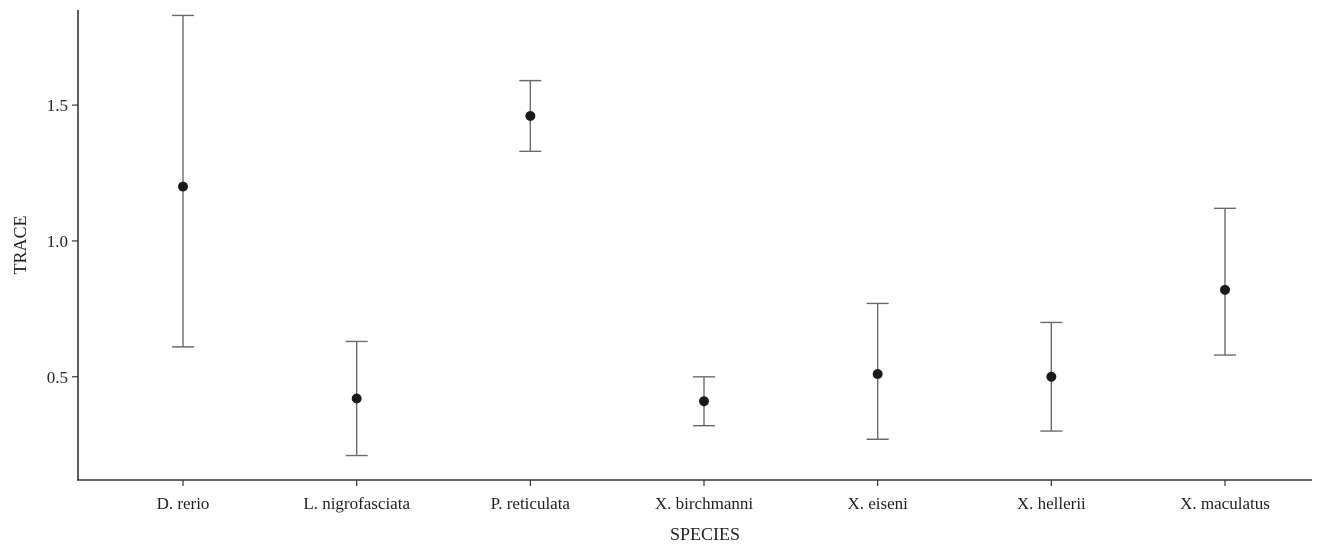 The image size is (1330, 546). Describe the element at coordinates (57, 105) in the screenshot. I see `y-tick-label: 1.5` at that location.